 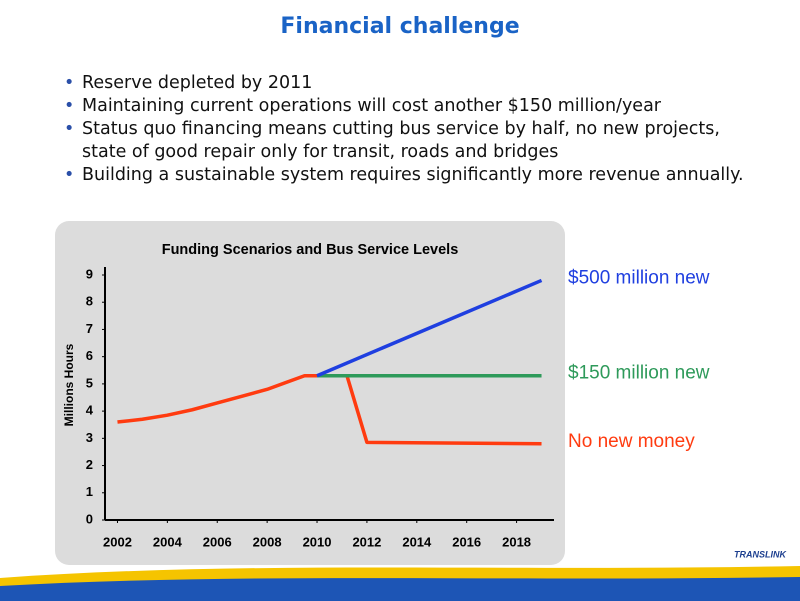 I want to click on y-tick-label: 4, so click(x=90, y=410).